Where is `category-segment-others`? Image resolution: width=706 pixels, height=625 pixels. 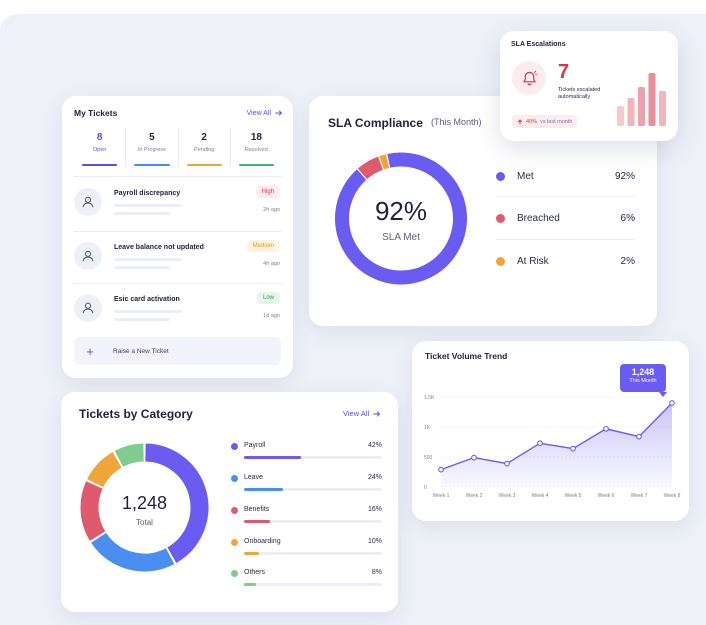
category-segment-others is located at coordinates (129, 455).